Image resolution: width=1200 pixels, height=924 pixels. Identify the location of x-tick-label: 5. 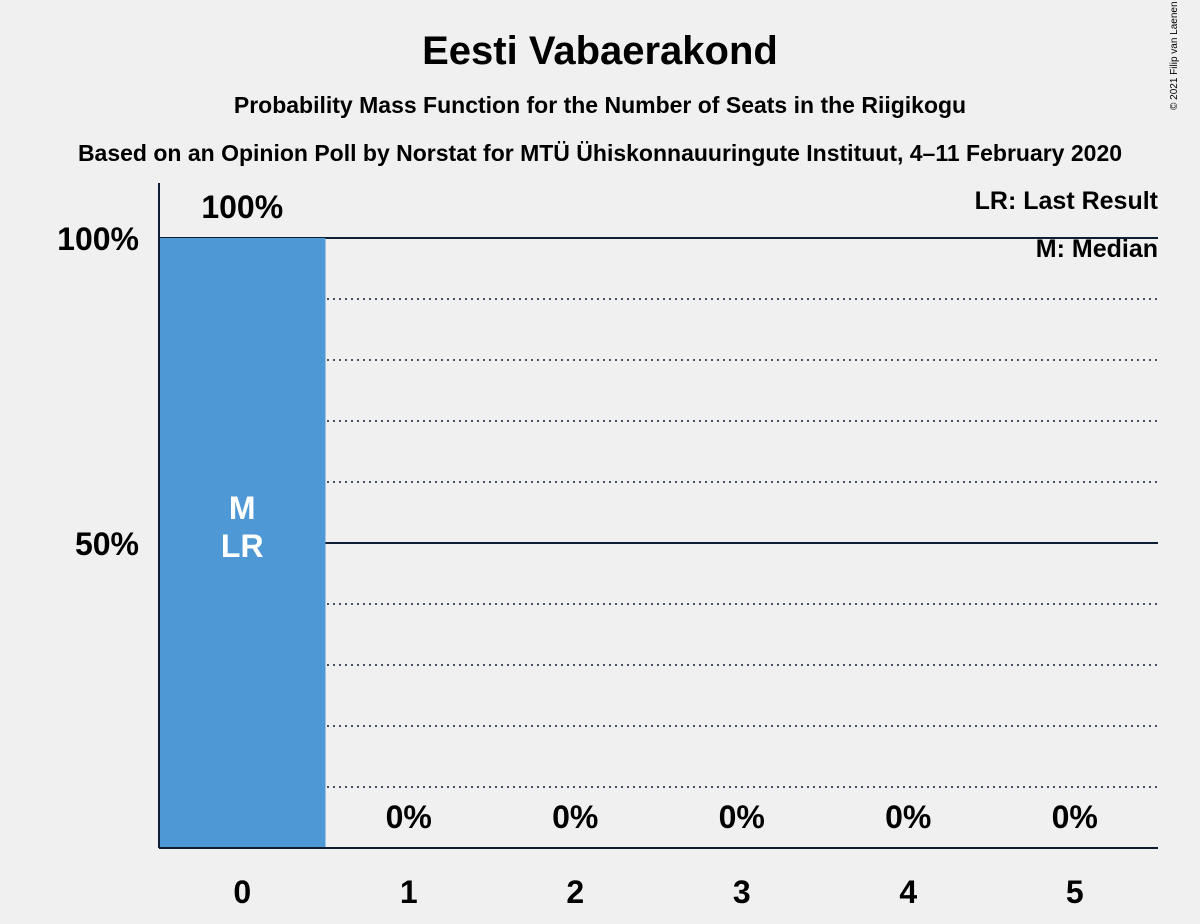
(1075, 892).